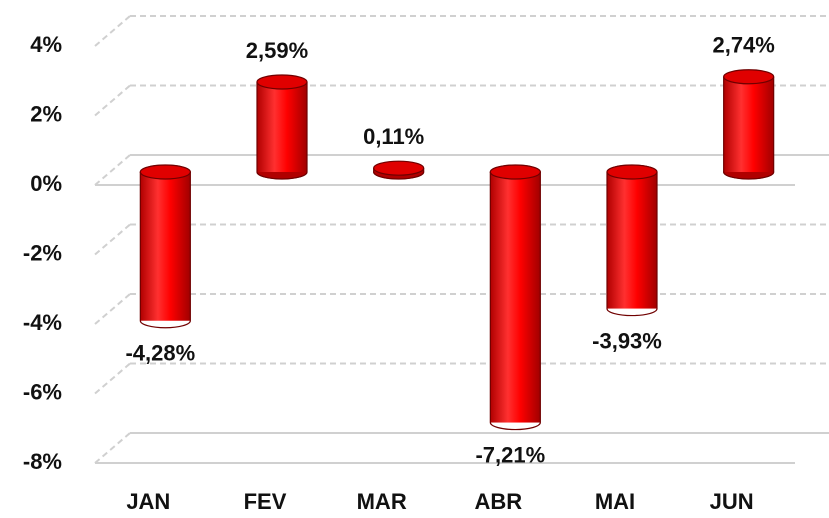  What do you see at coordinates (498, 501) in the screenshot?
I see `x-tick-label: ABR` at bounding box center [498, 501].